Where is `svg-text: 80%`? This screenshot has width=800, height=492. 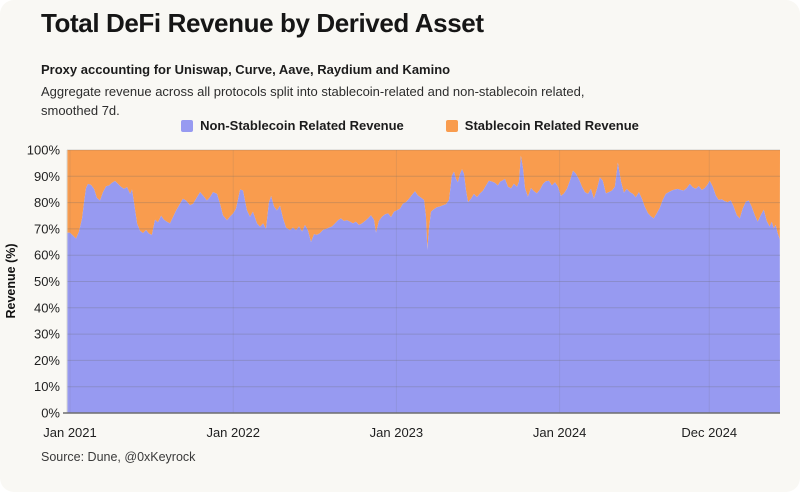
svg-text: 80% is located at coordinates (47, 202).